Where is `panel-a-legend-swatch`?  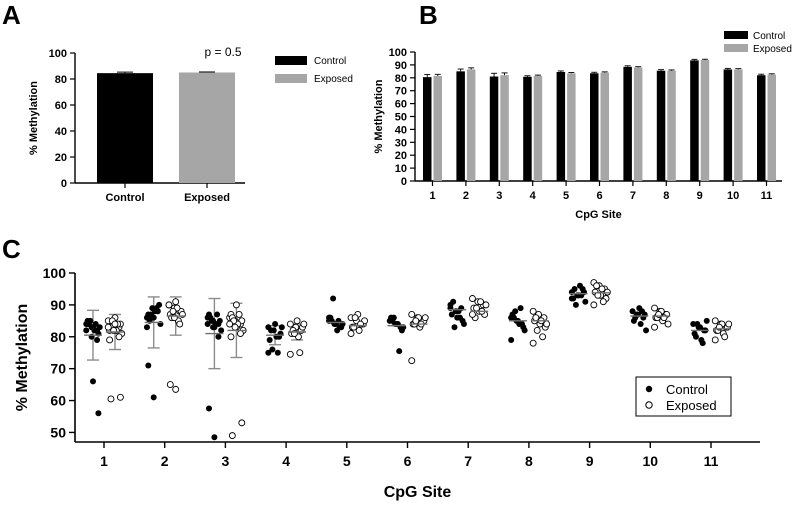
panel-a-legend-swatch is located at coordinates (291, 78).